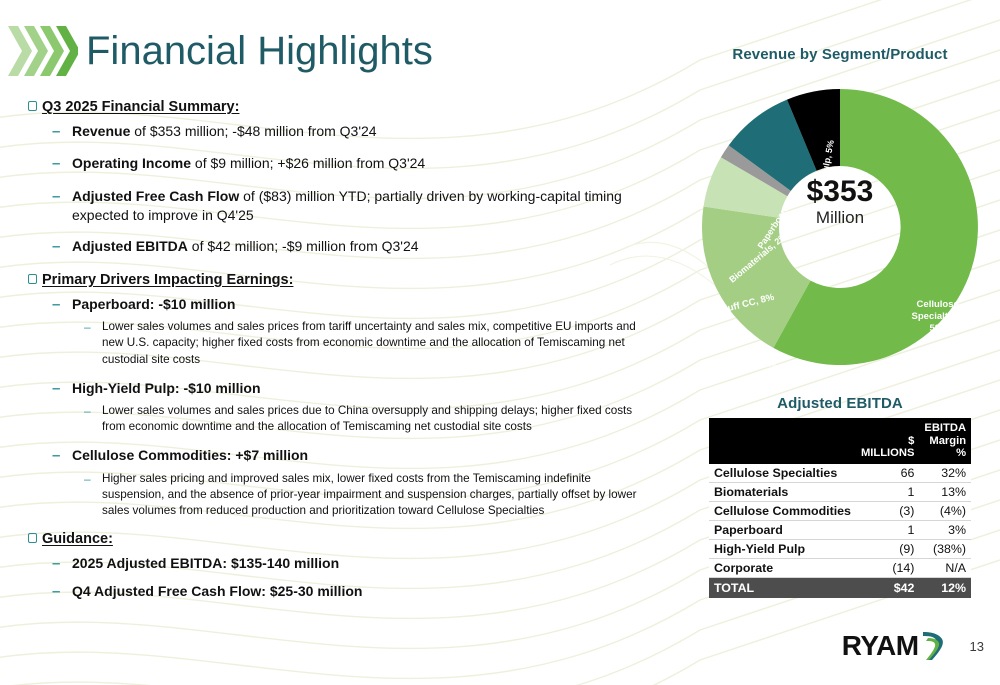 The height and width of the screenshot is (685, 1000). I want to click on list-item-label: 2025 Adjusted EBITDA: $135-140 million, so click(206, 563).